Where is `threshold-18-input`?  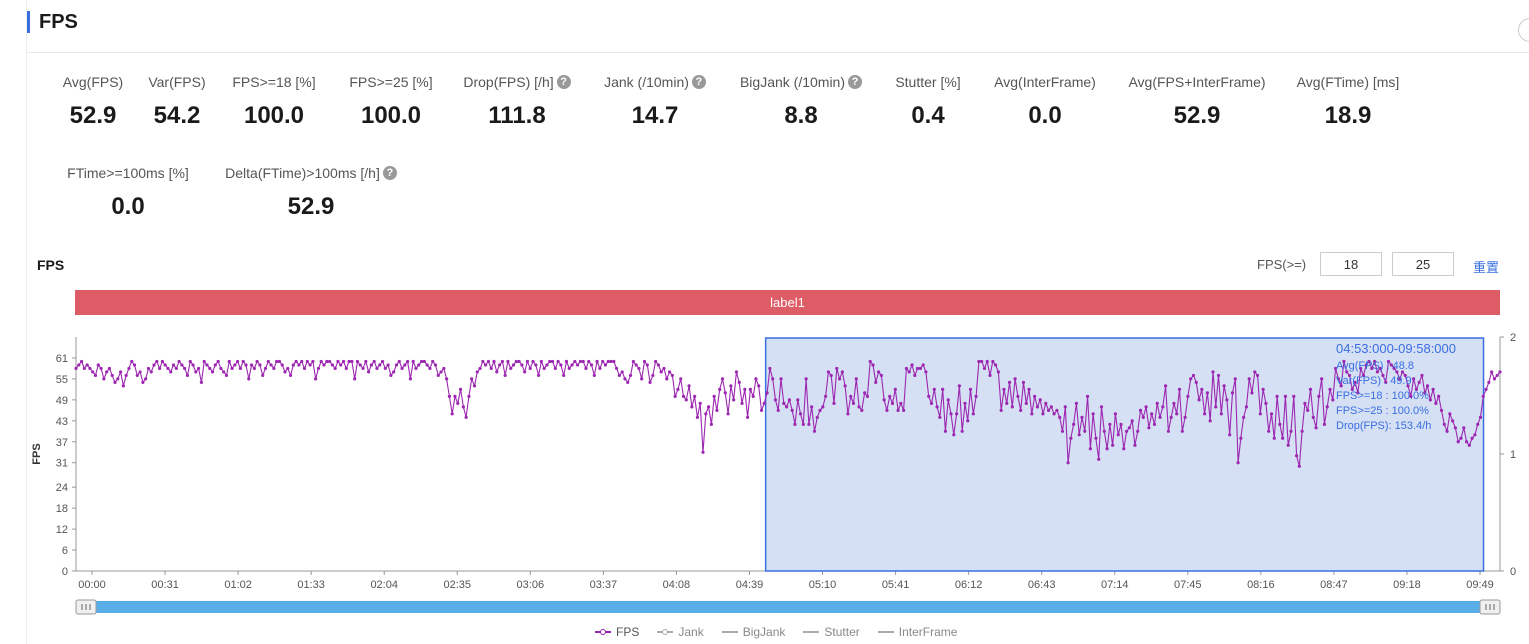 threshold-18-input is located at coordinates (1351, 264).